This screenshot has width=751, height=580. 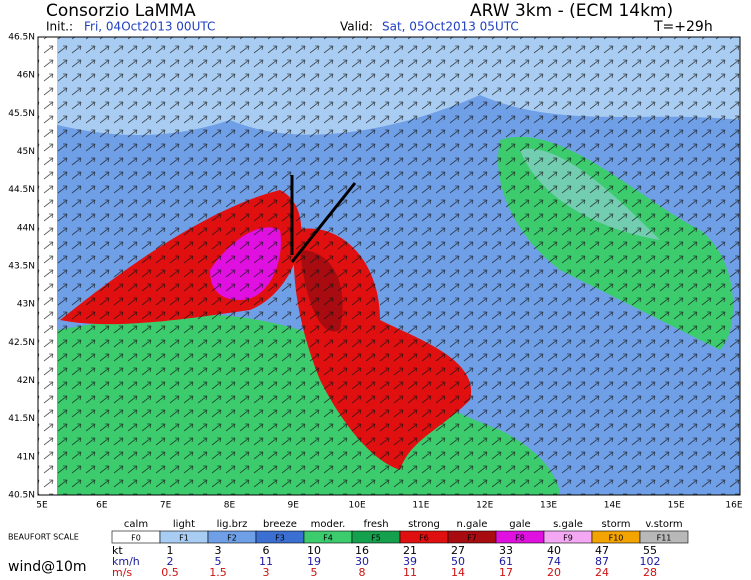 What do you see at coordinates (356, 27) in the screenshot?
I see `valid-label: Valid:` at bounding box center [356, 27].